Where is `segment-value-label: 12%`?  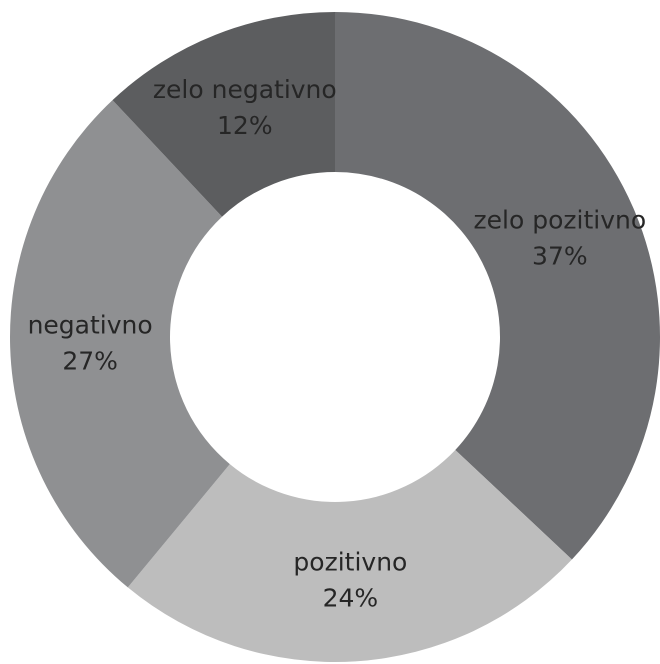 segment-value-label: 12% is located at coordinates (245, 125).